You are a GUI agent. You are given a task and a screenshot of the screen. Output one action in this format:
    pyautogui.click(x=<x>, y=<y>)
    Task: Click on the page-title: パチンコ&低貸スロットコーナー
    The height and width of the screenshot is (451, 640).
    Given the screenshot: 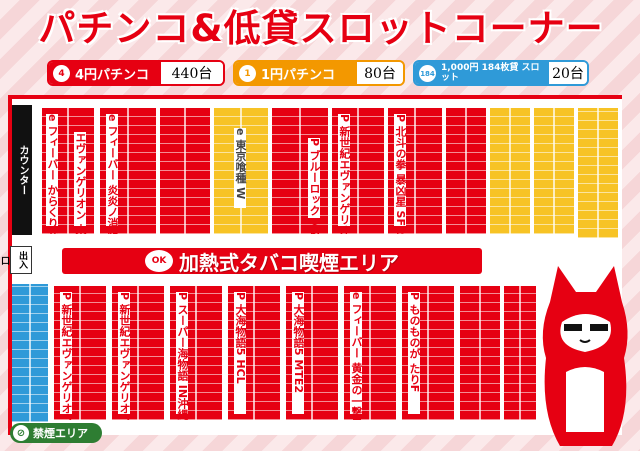 What is the action you would take?
    pyautogui.click(x=321, y=28)
    